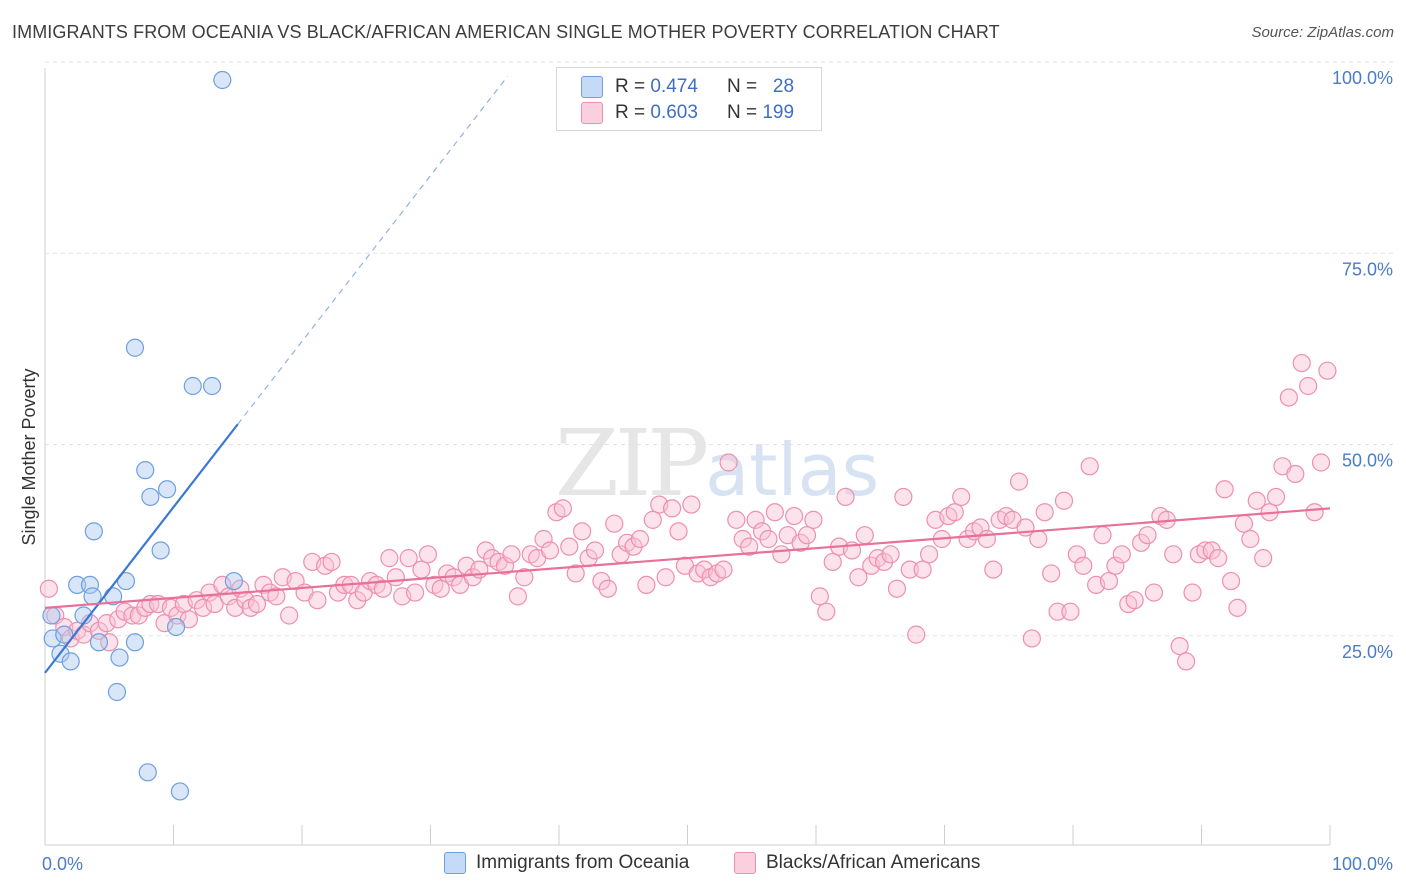 This screenshot has height=892, width=1406. I want to click on legend-row-oceania: R = 0.474 N = 28, so click(687, 87).